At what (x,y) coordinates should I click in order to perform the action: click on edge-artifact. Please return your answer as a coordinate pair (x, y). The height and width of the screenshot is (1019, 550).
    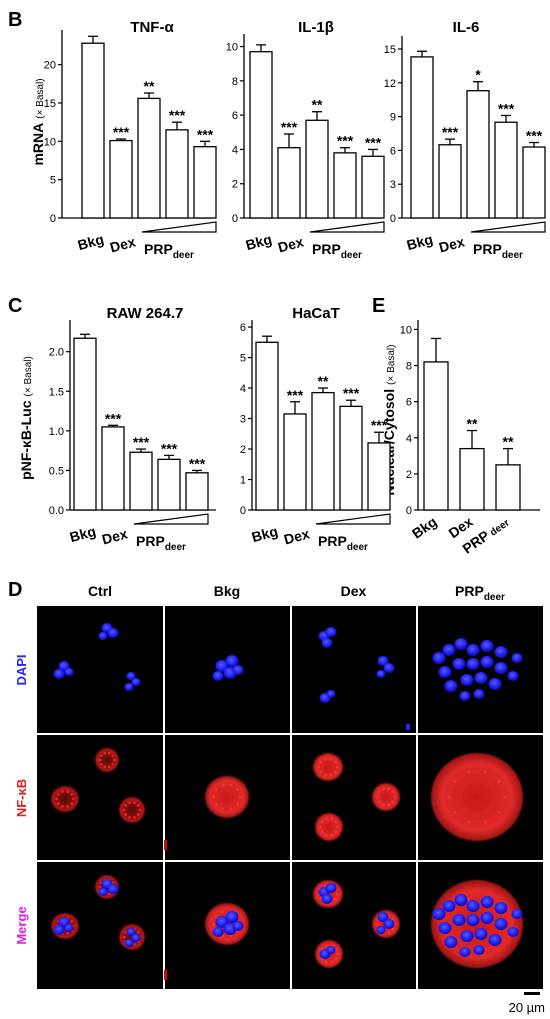
    Looking at the image, I should click on (165, 975).